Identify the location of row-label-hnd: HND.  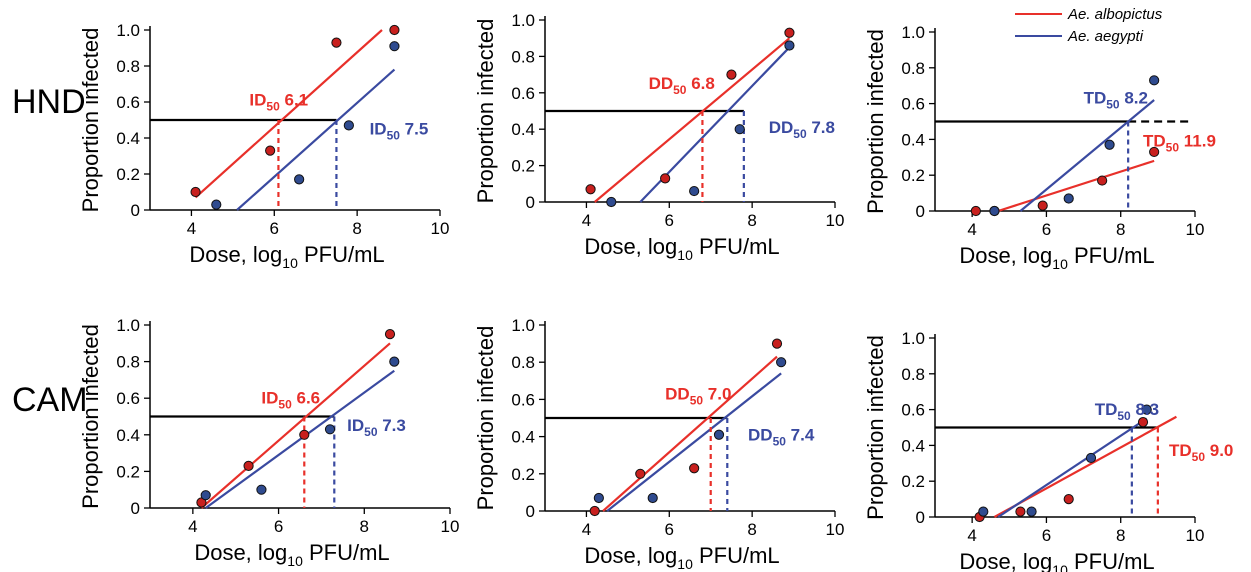
(49, 102).